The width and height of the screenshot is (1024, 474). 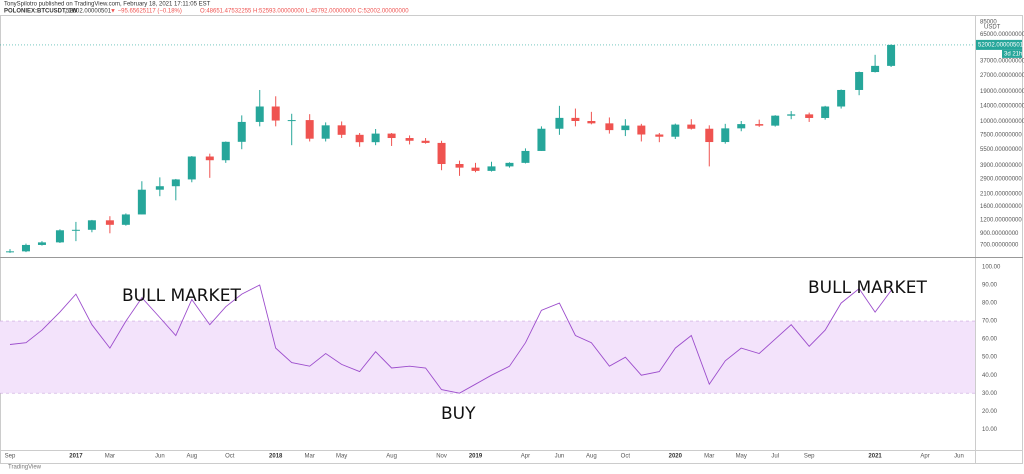 I want to click on y-tick-label: 2900.00000000, so click(x=1001, y=180).